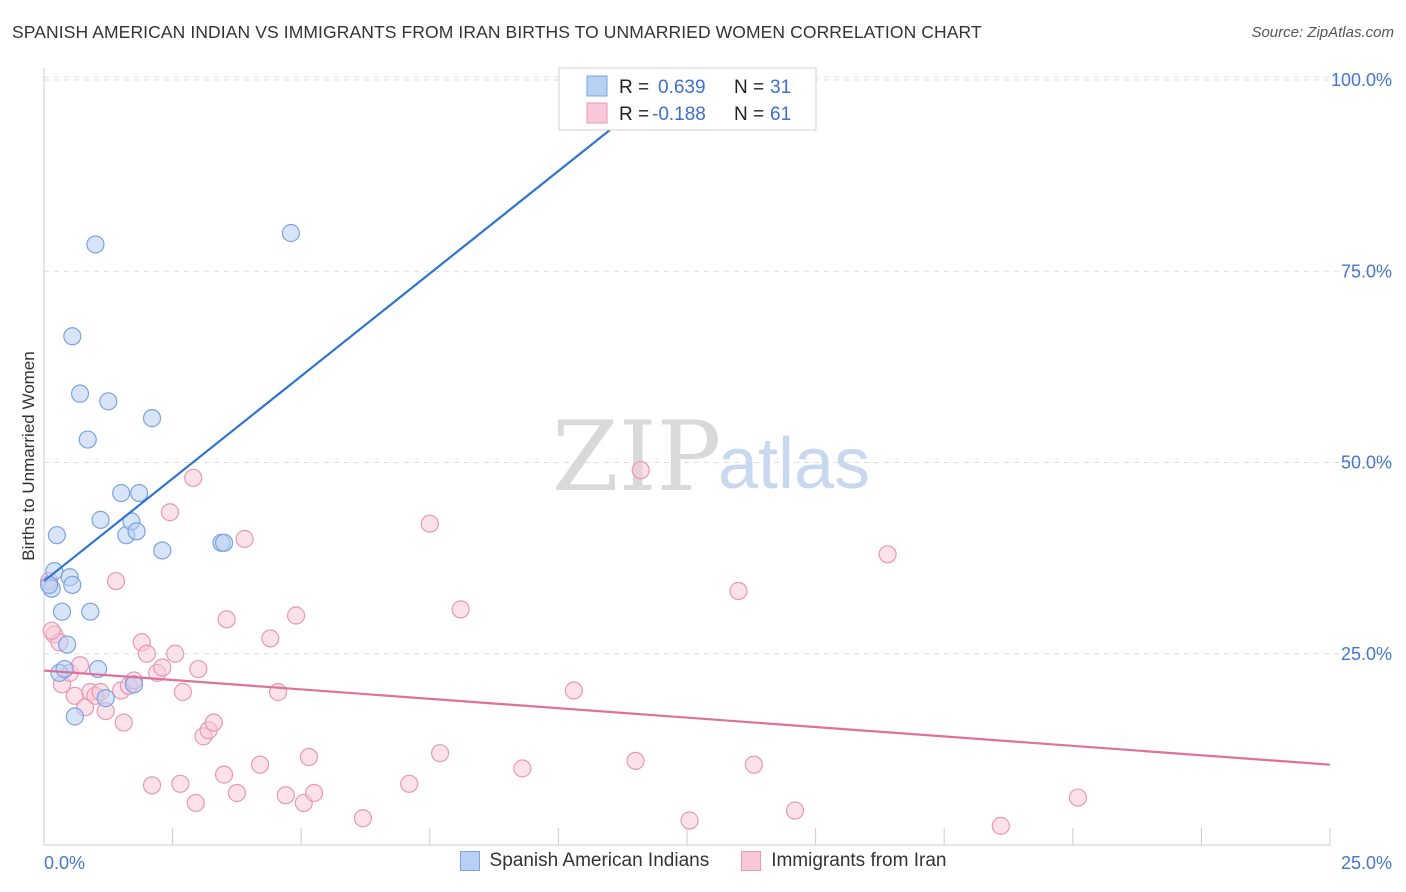 This screenshot has width=1406, height=892. I want to click on legend-r-label-2: R =, so click(634, 114).